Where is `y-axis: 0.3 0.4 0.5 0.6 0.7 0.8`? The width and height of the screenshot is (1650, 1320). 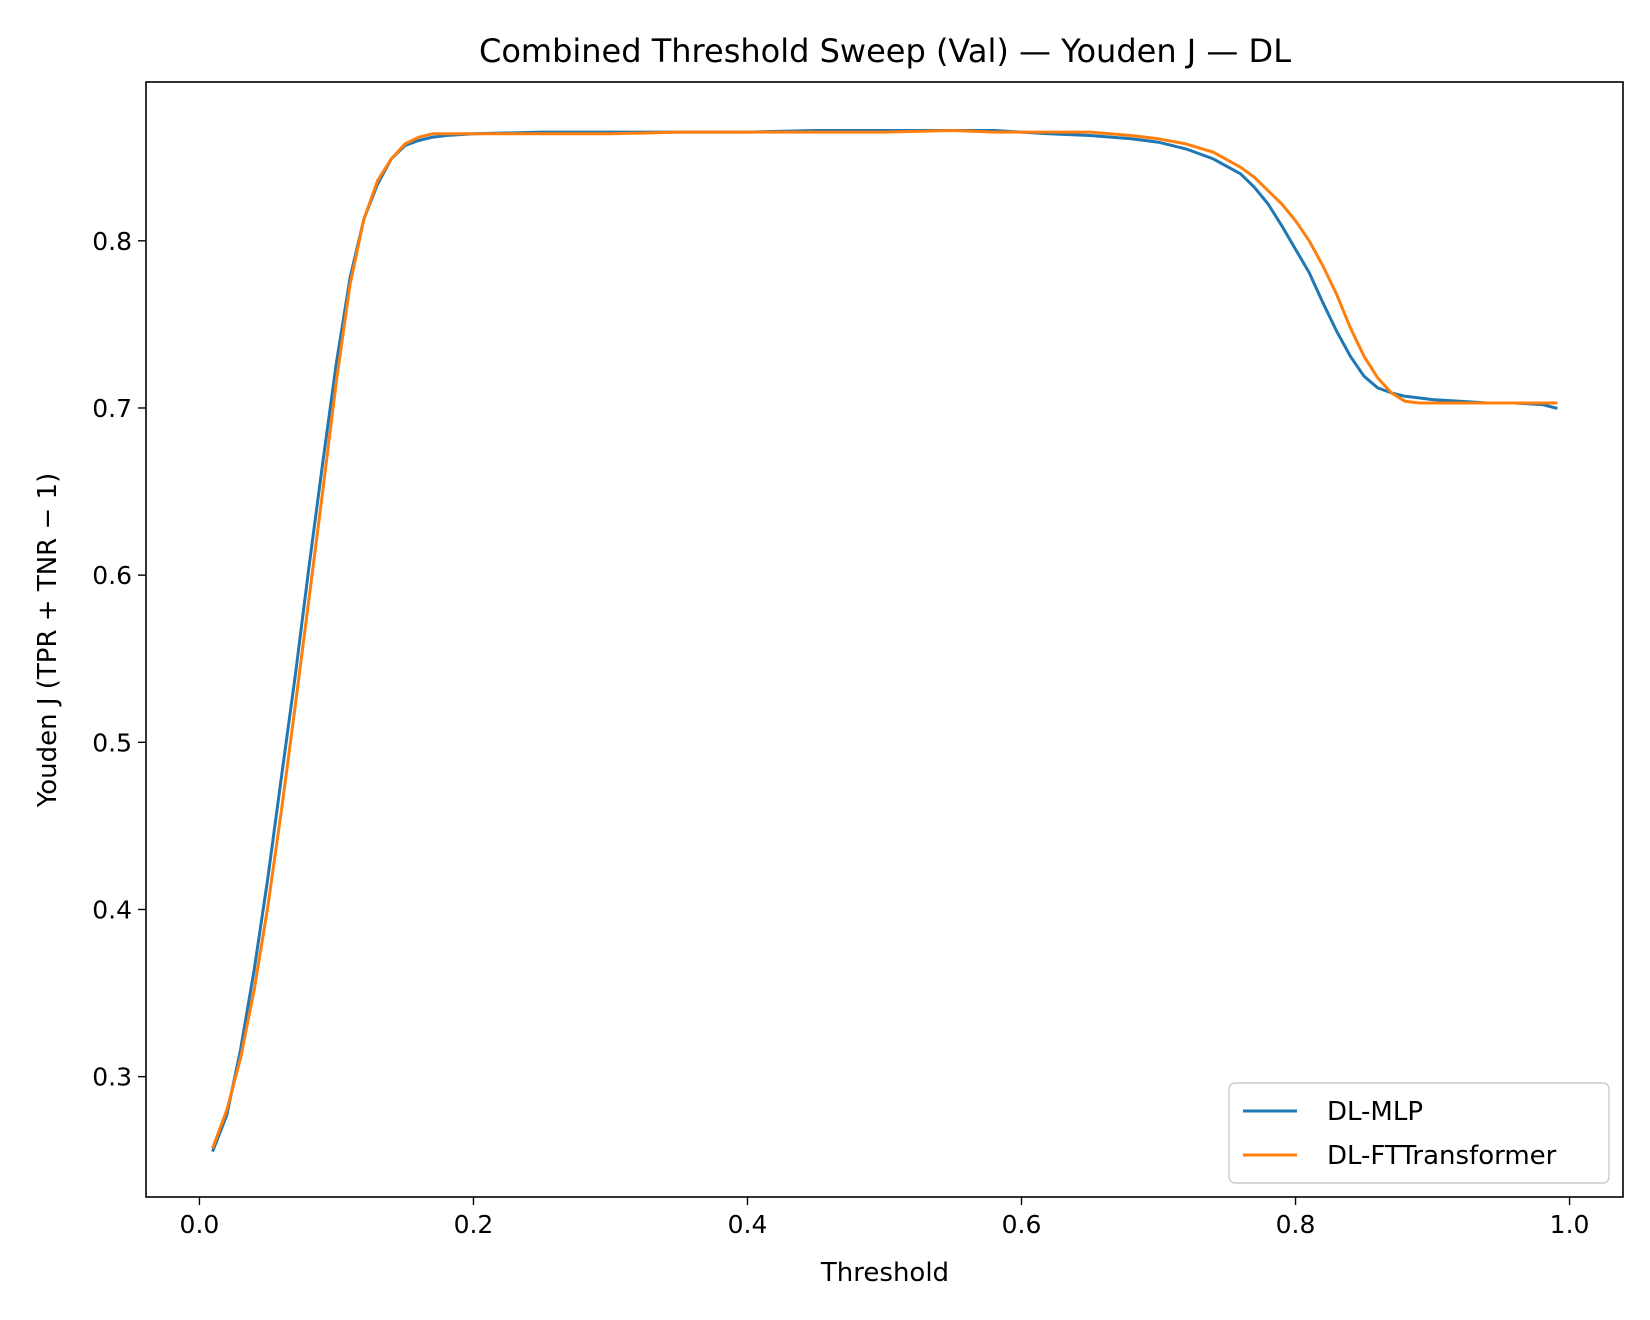
y-axis: 0.3 0.4 0.5 0.6 0.7 0.8 is located at coordinates (119, 659).